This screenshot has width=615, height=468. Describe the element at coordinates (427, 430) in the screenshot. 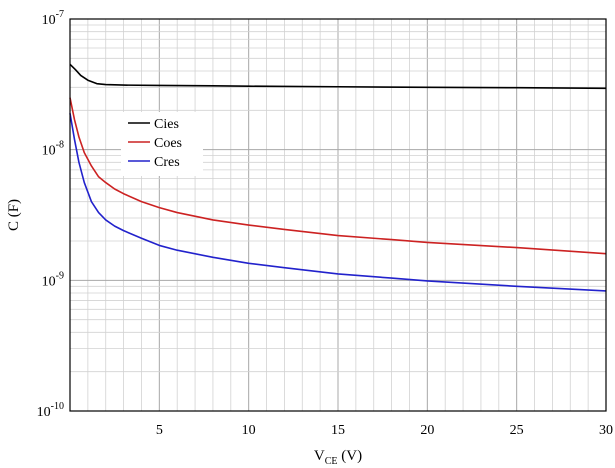

I see `x-tick-label: 20` at that location.